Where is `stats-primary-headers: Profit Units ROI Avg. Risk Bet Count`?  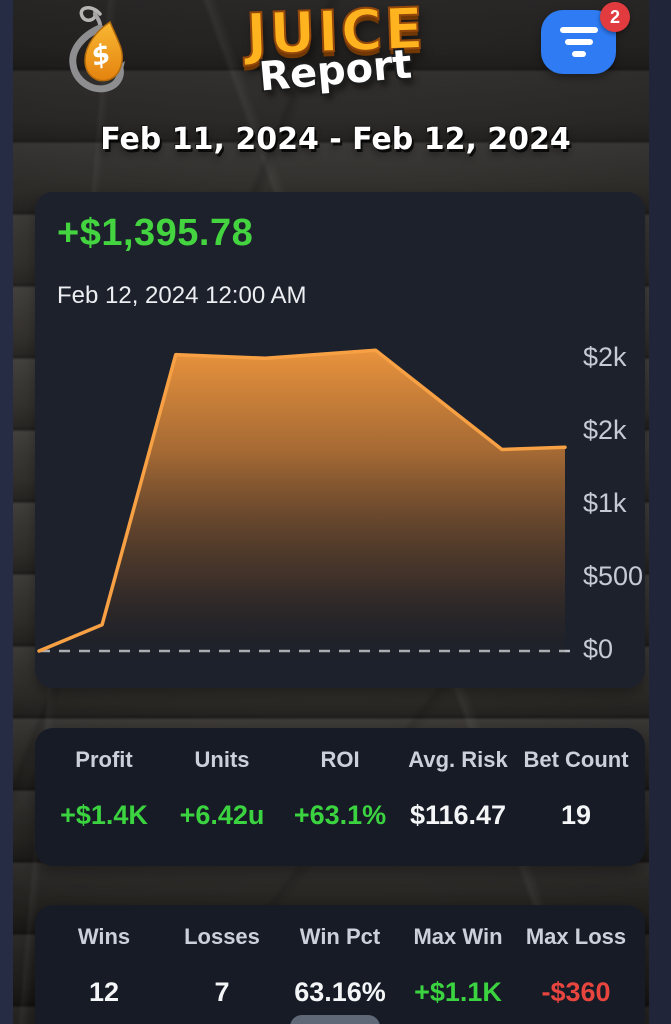 stats-primary-headers: Profit Units ROI Avg. Risk Bet Count is located at coordinates (340, 760).